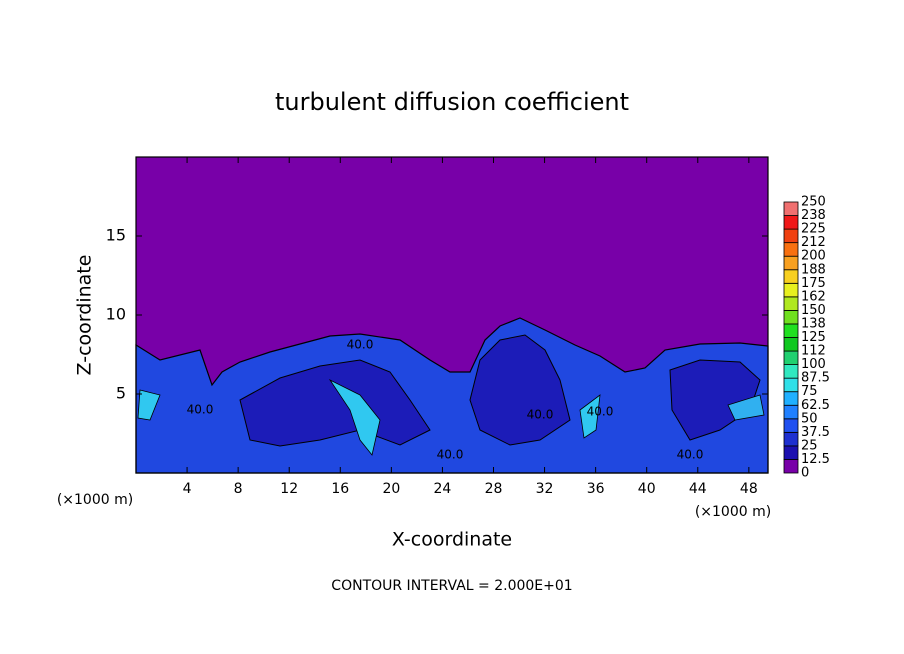 The width and height of the screenshot is (904, 654). What do you see at coordinates (813, 242) in the screenshot?
I see `colorbar-label: 212` at bounding box center [813, 242].